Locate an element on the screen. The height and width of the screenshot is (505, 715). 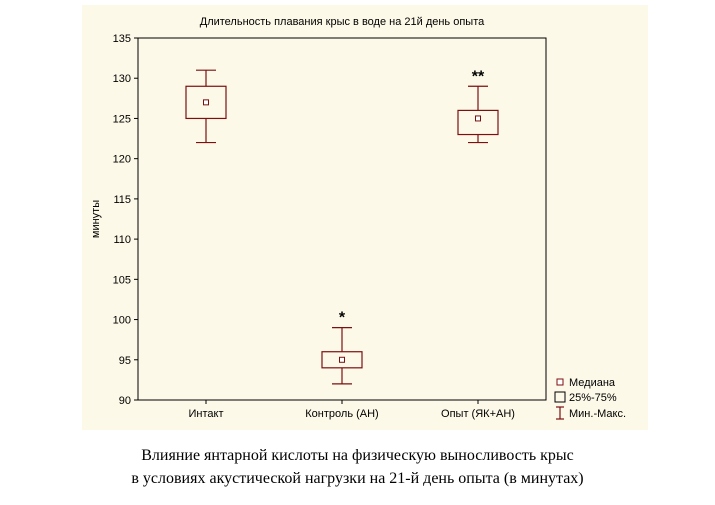
legend-whisker-label: Мин.-Макс. is located at coordinates (597, 414).